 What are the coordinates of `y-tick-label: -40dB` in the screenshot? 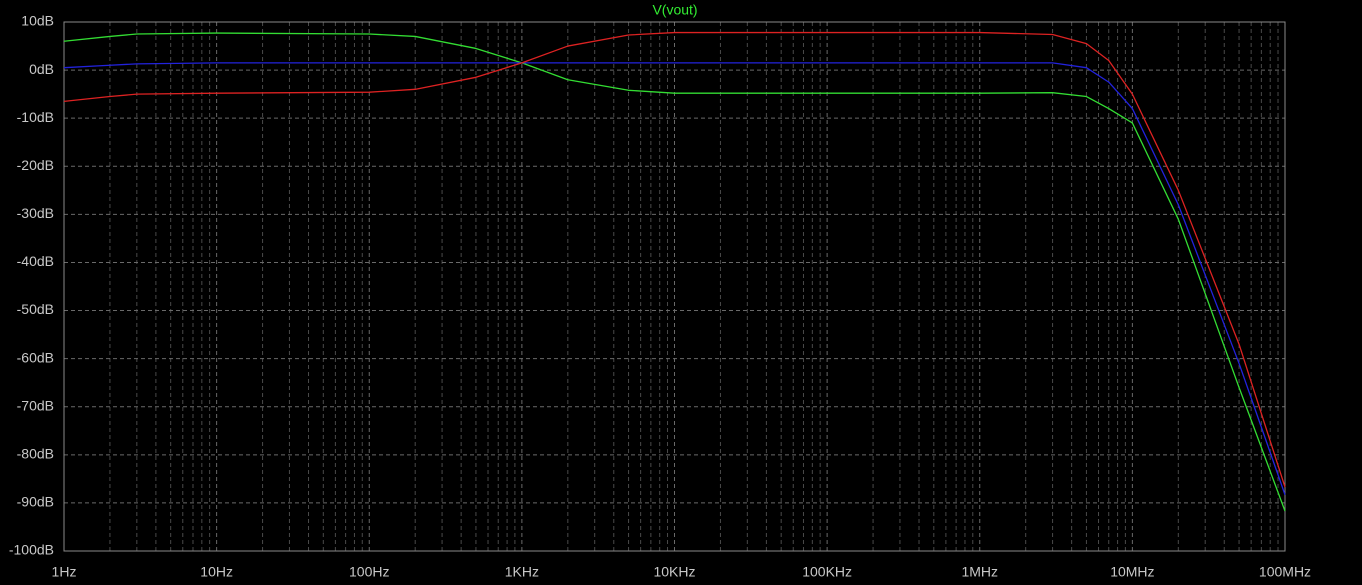 It's located at (35, 261).